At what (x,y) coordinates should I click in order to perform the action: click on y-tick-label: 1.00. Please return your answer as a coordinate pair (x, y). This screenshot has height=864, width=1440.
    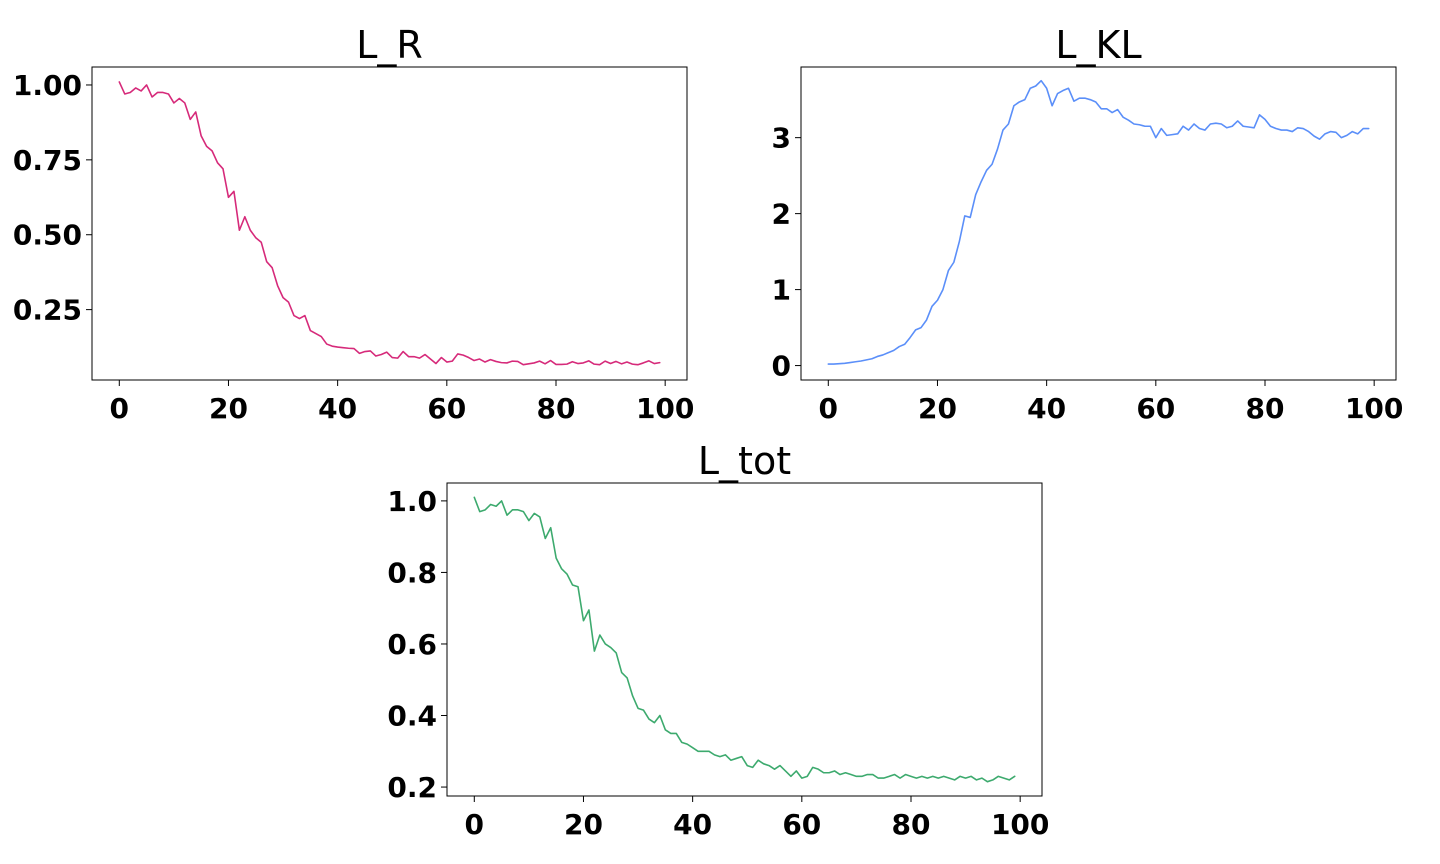
    Looking at the image, I should click on (47, 85).